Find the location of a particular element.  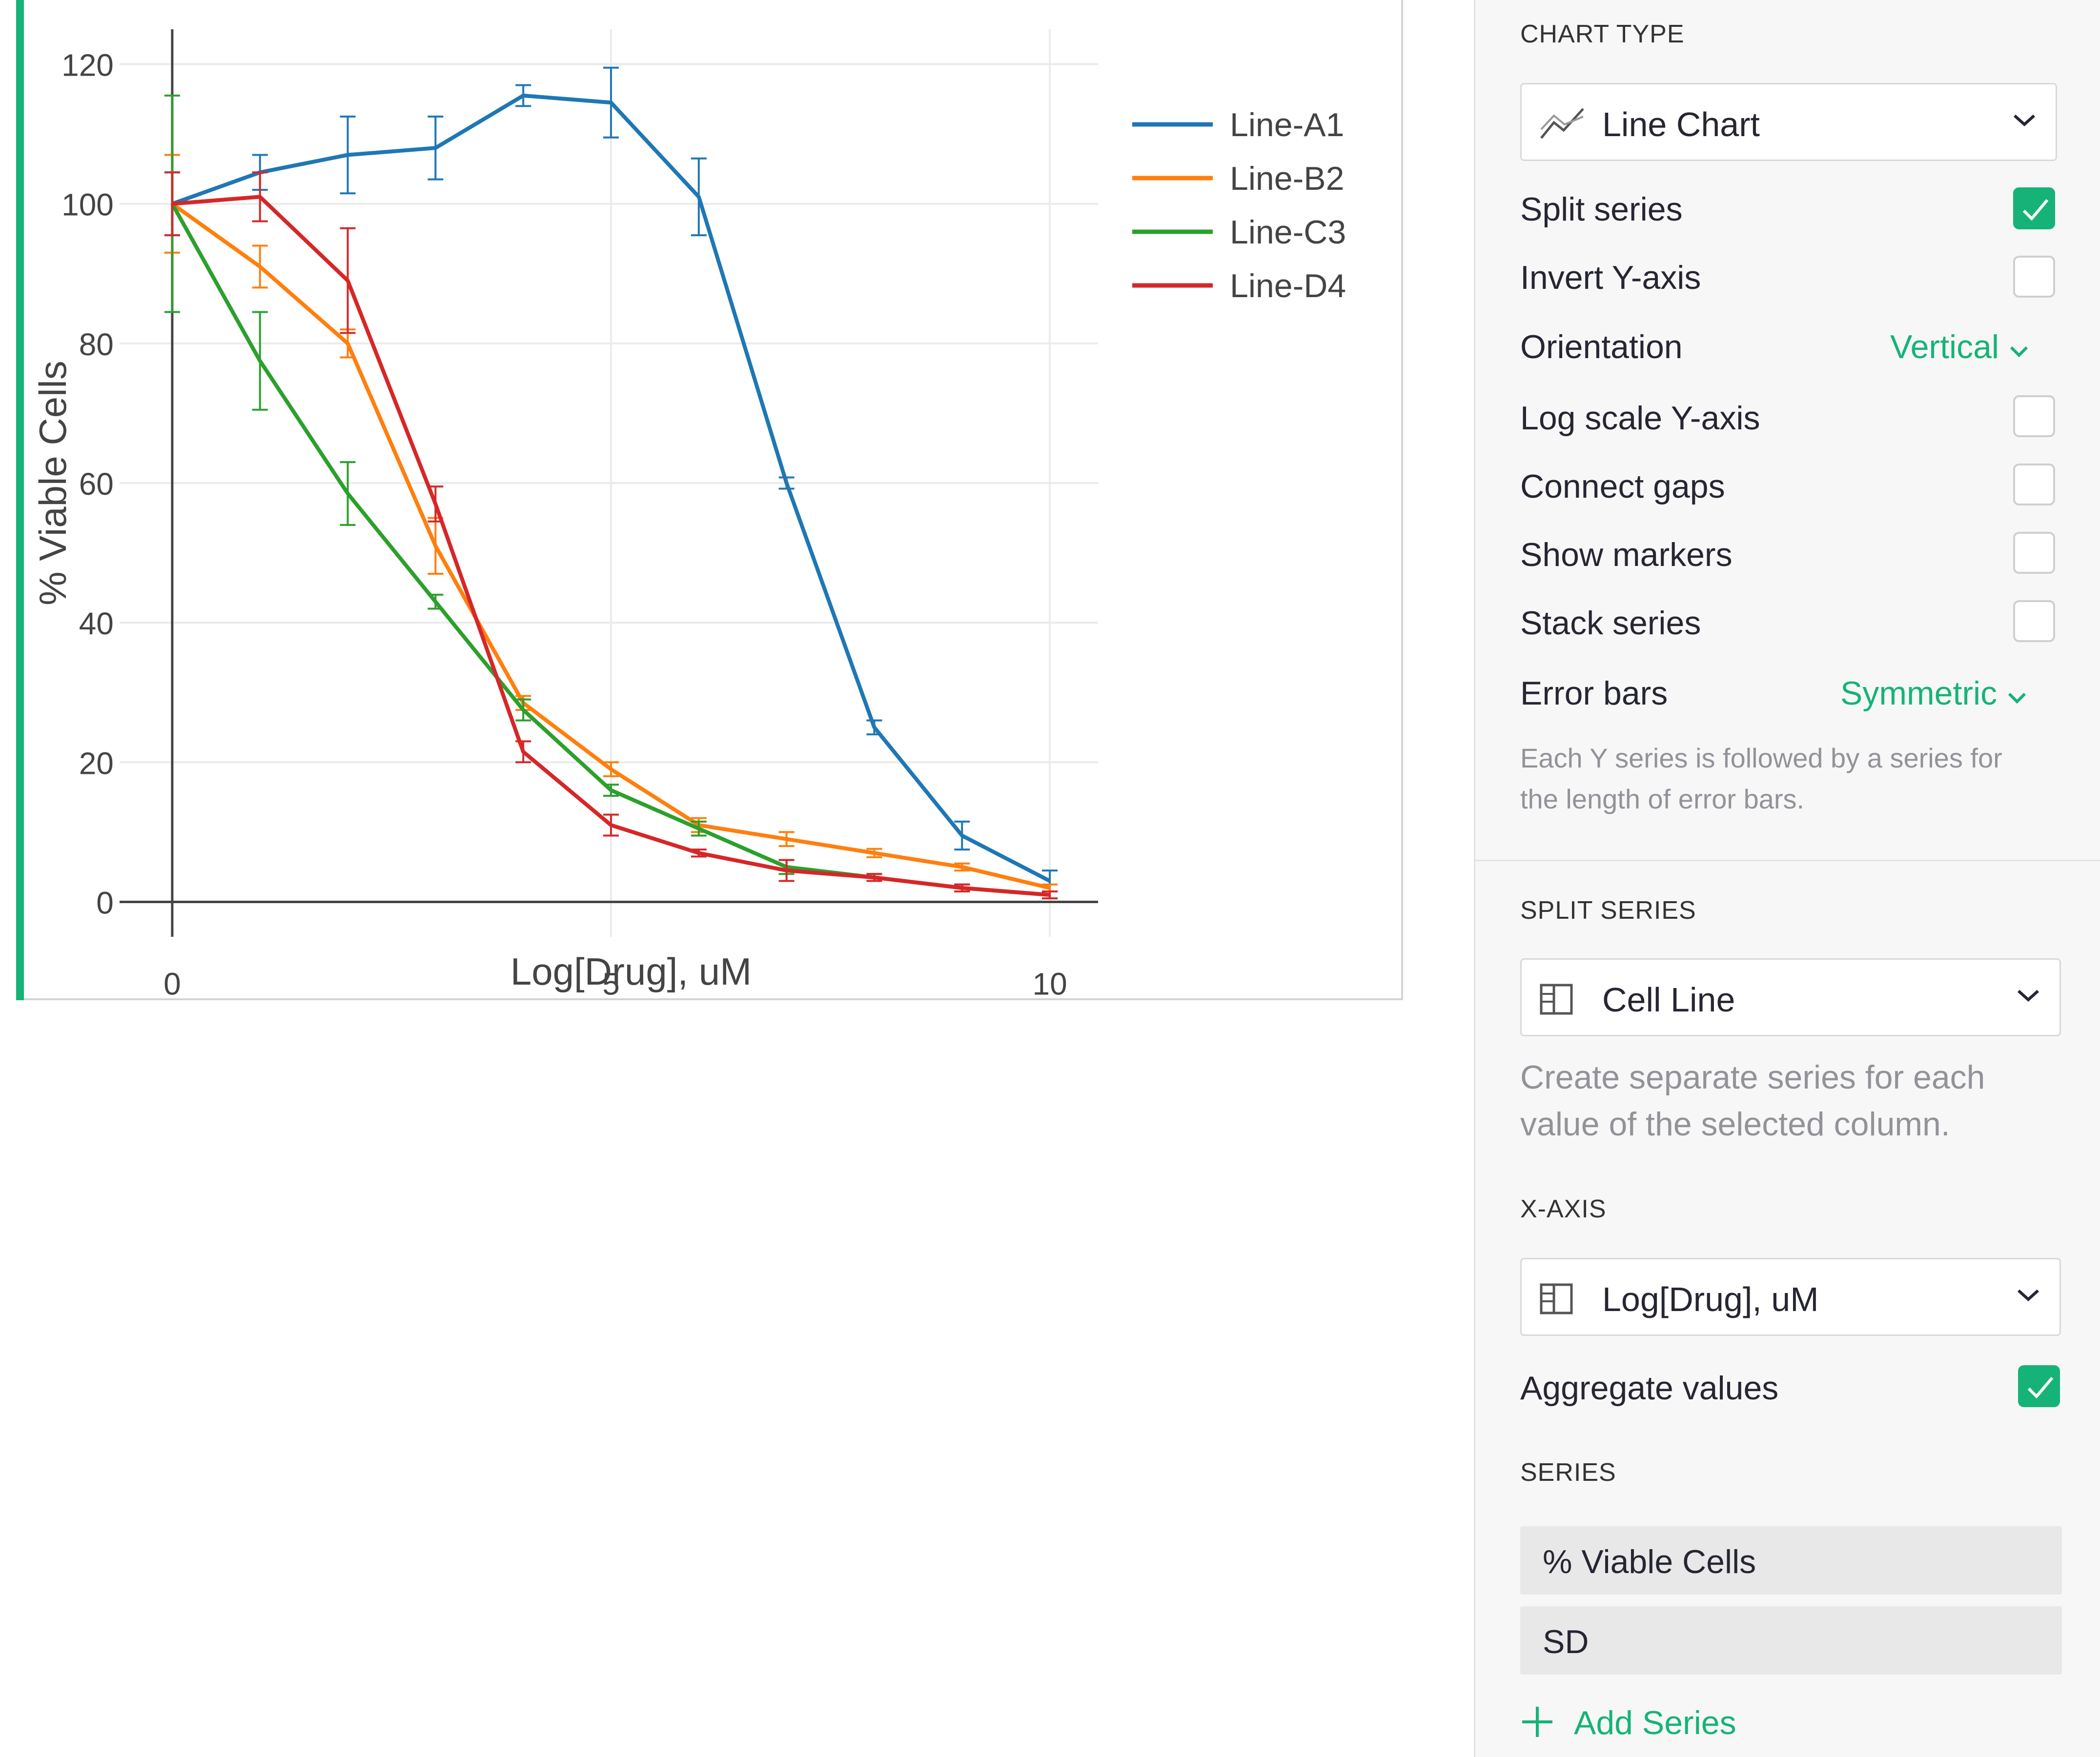

invert-y-label: Invert Y-axis is located at coordinates (1611, 278).